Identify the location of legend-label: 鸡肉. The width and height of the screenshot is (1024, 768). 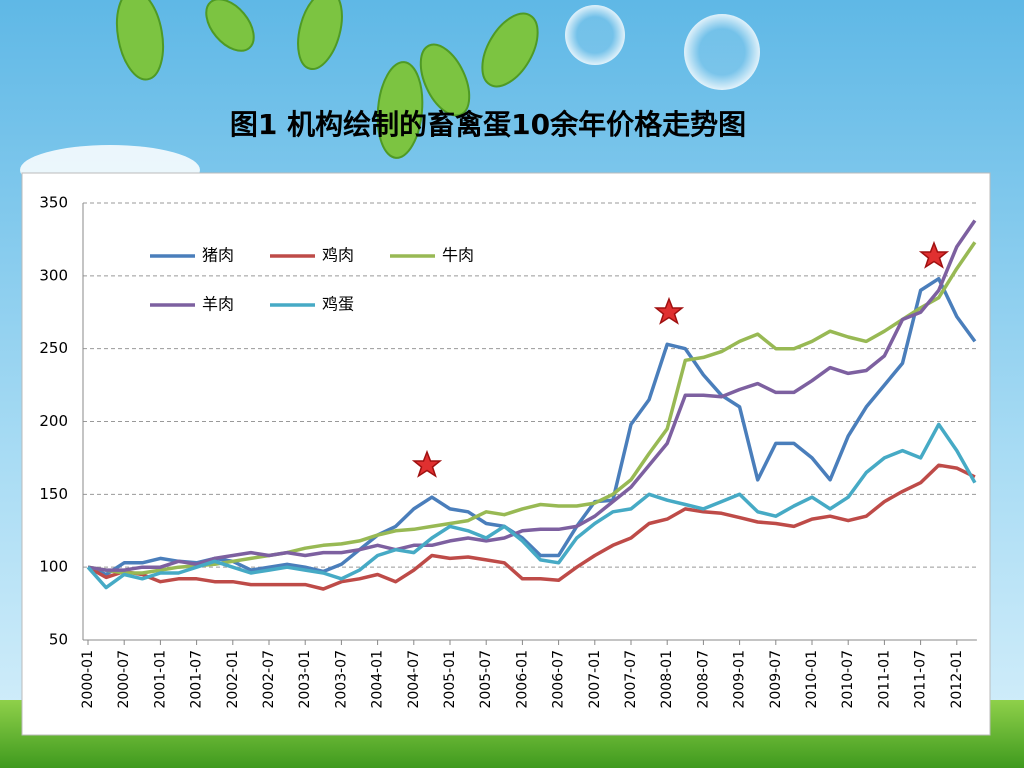
(338, 255).